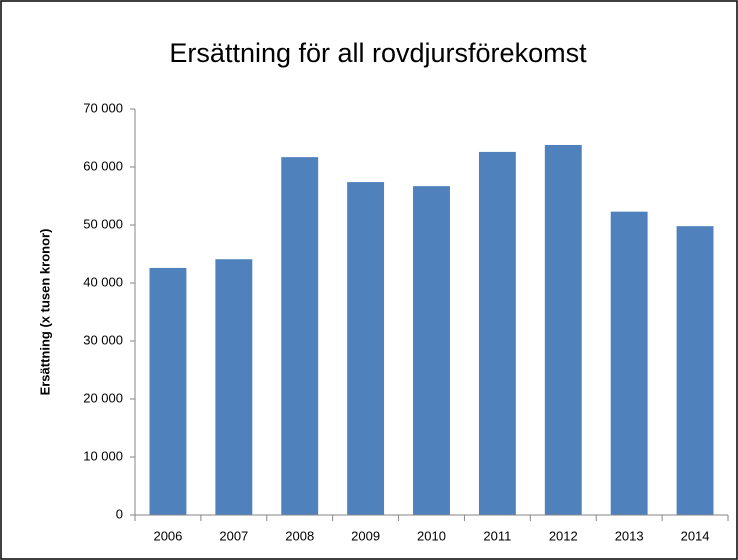 The image size is (738, 560). What do you see at coordinates (695, 535) in the screenshot?
I see `x-tick-label: 2014` at bounding box center [695, 535].